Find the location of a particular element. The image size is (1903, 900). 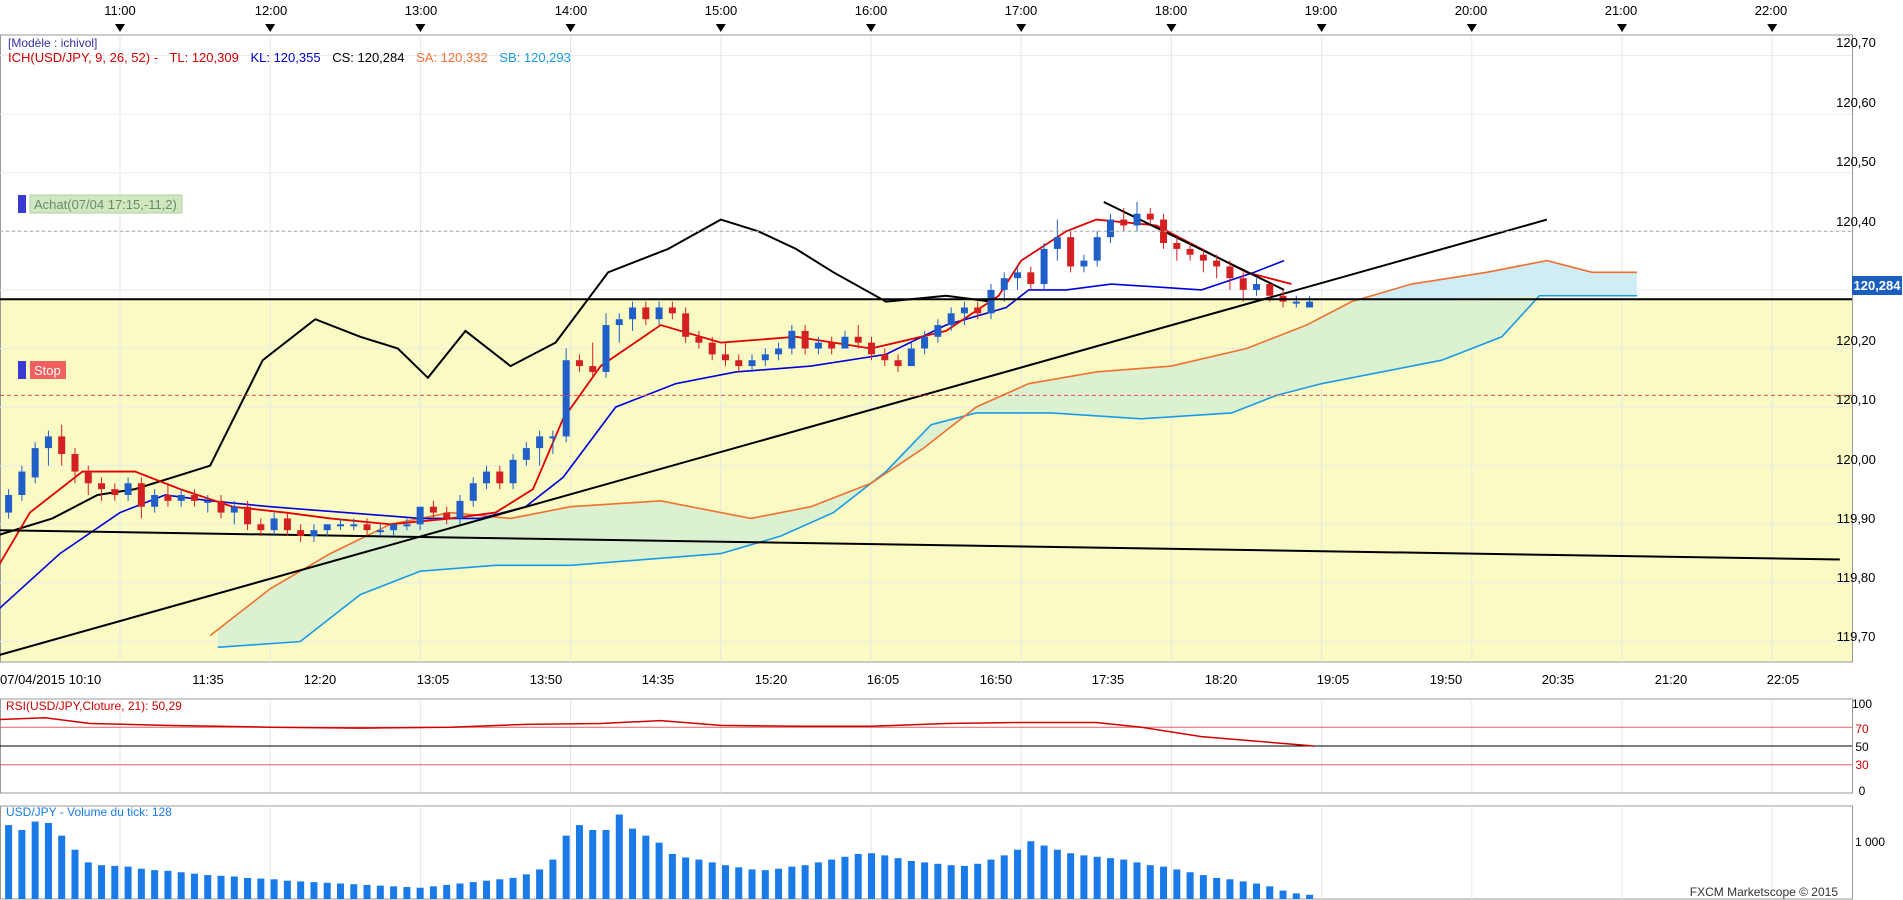

price-tick: 120,40 is located at coordinates (1856, 221).